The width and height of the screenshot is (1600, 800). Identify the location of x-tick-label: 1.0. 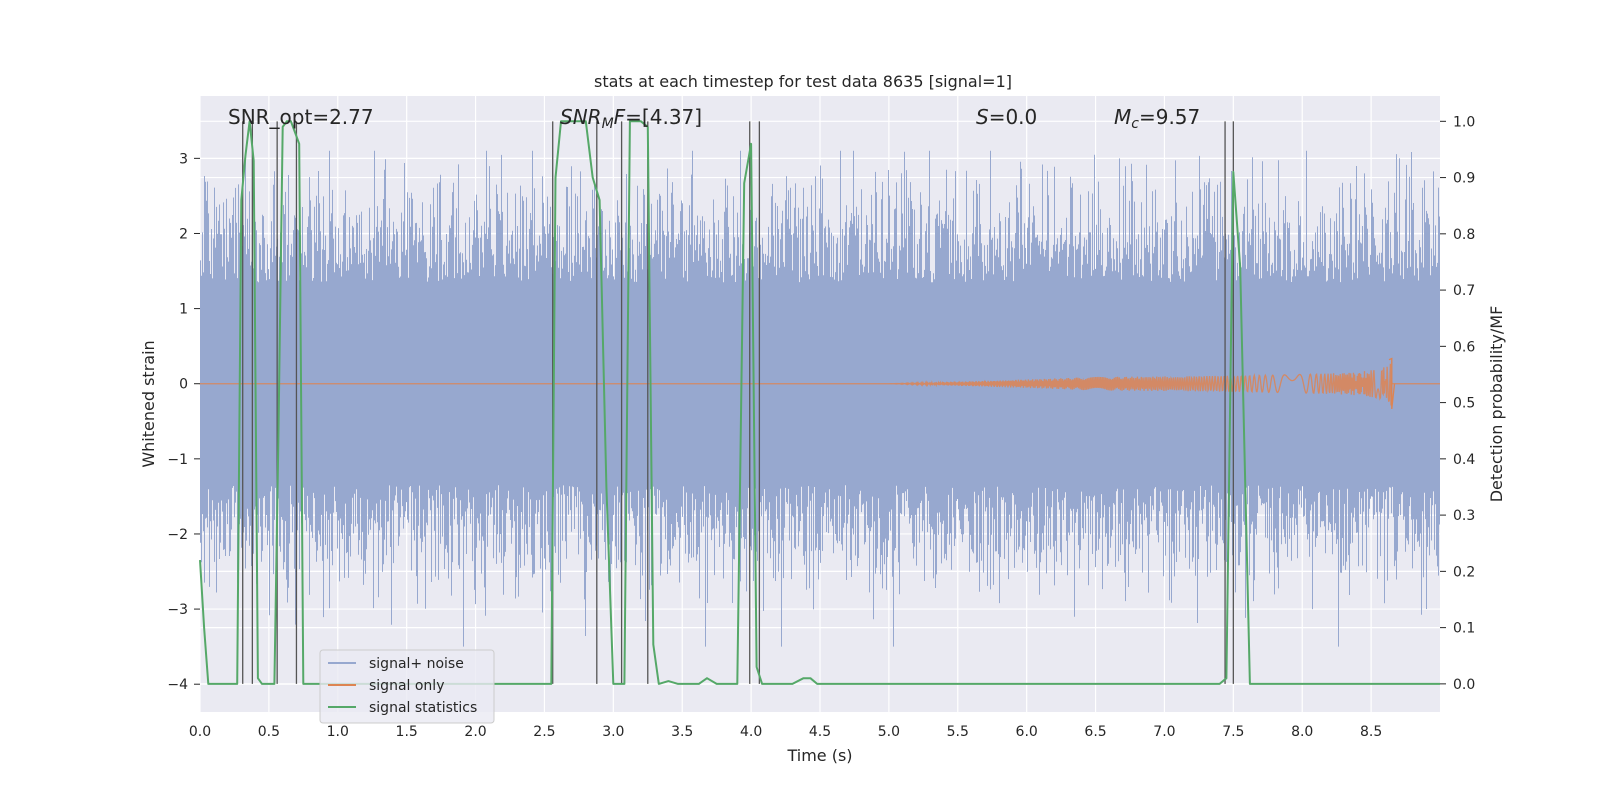
(338, 732).